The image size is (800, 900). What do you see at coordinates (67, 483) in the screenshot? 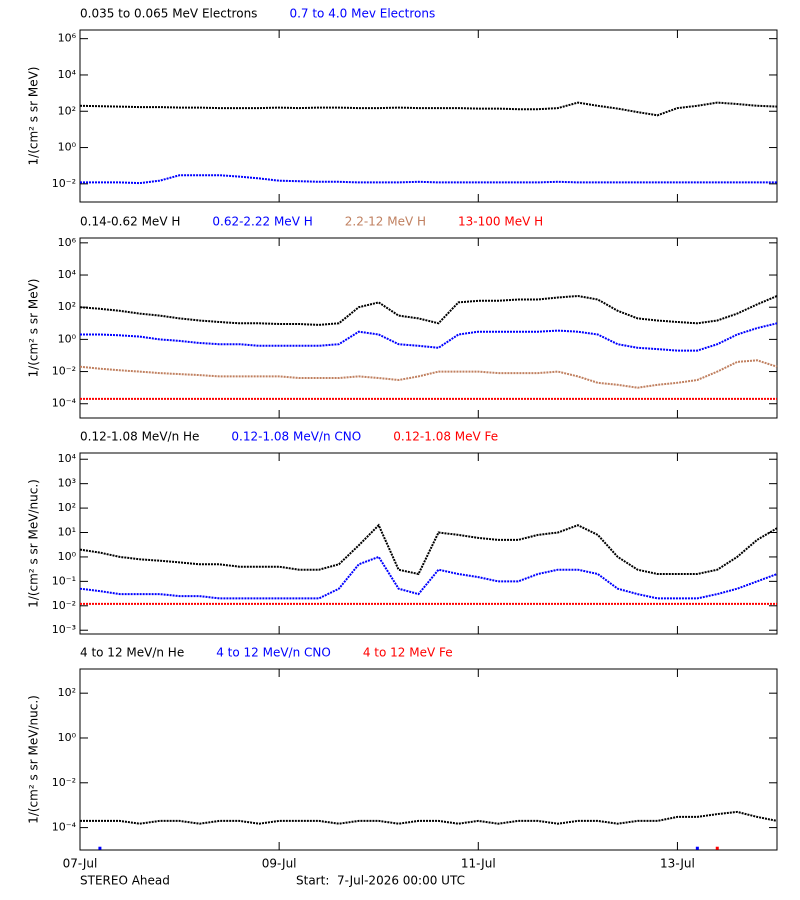
I see `y-tick-label: 10³` at bounding box center [67, 483].